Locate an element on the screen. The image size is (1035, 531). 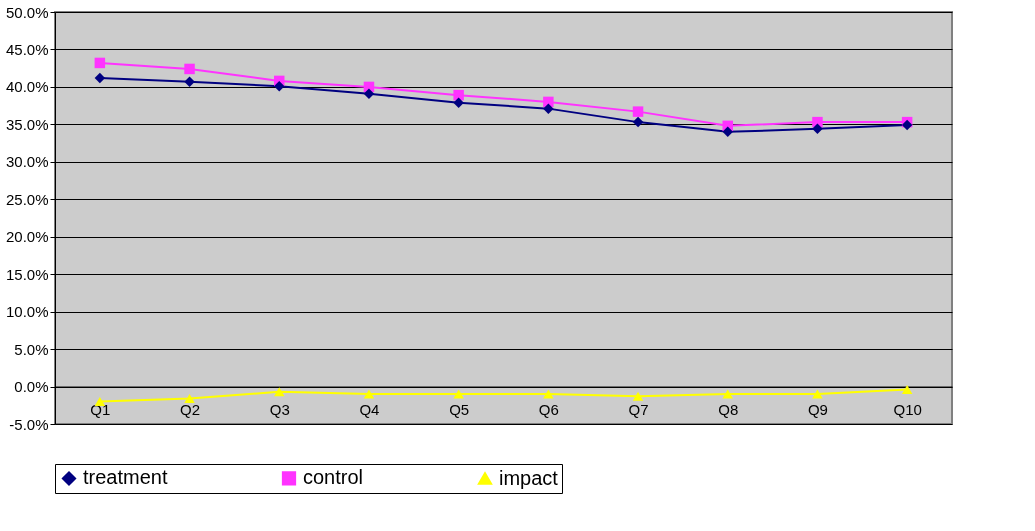
x-tick-label: Q7 is located at coordinates (638, 410).